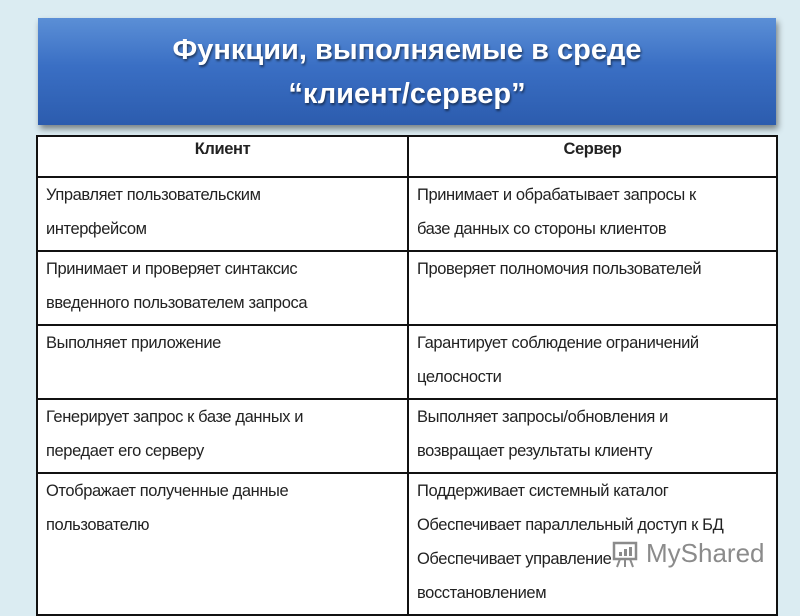  I want to click on cell-line: Отображает полученные данные, so click(167, 491).